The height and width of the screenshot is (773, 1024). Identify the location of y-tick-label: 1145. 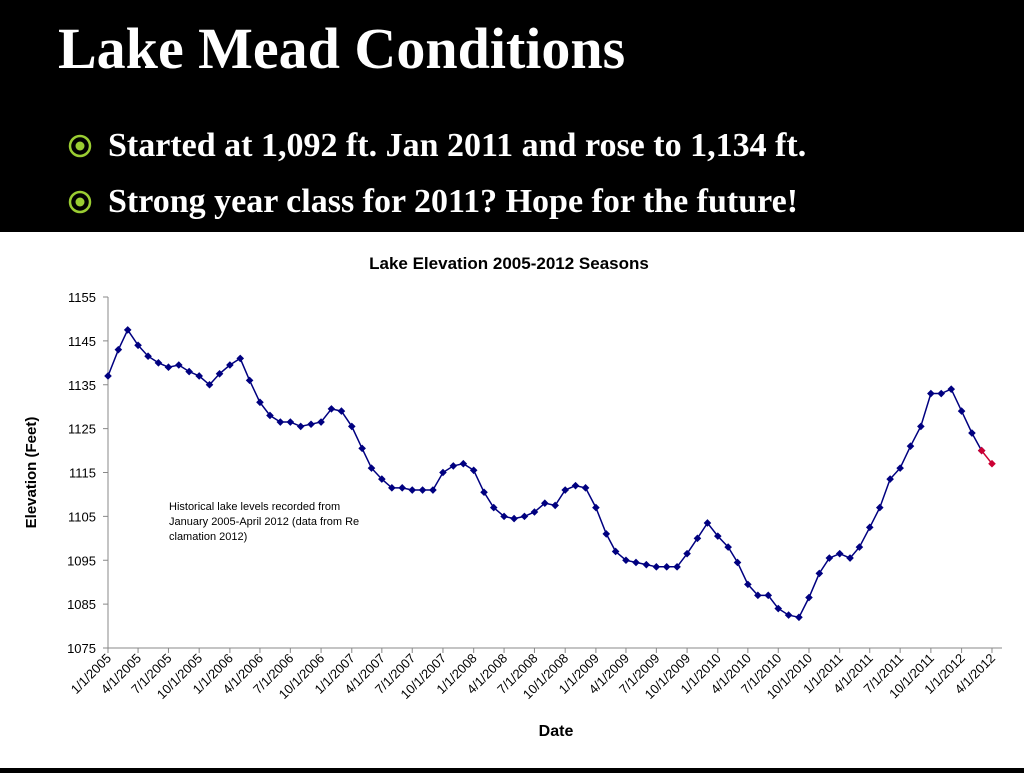
(82, 341).